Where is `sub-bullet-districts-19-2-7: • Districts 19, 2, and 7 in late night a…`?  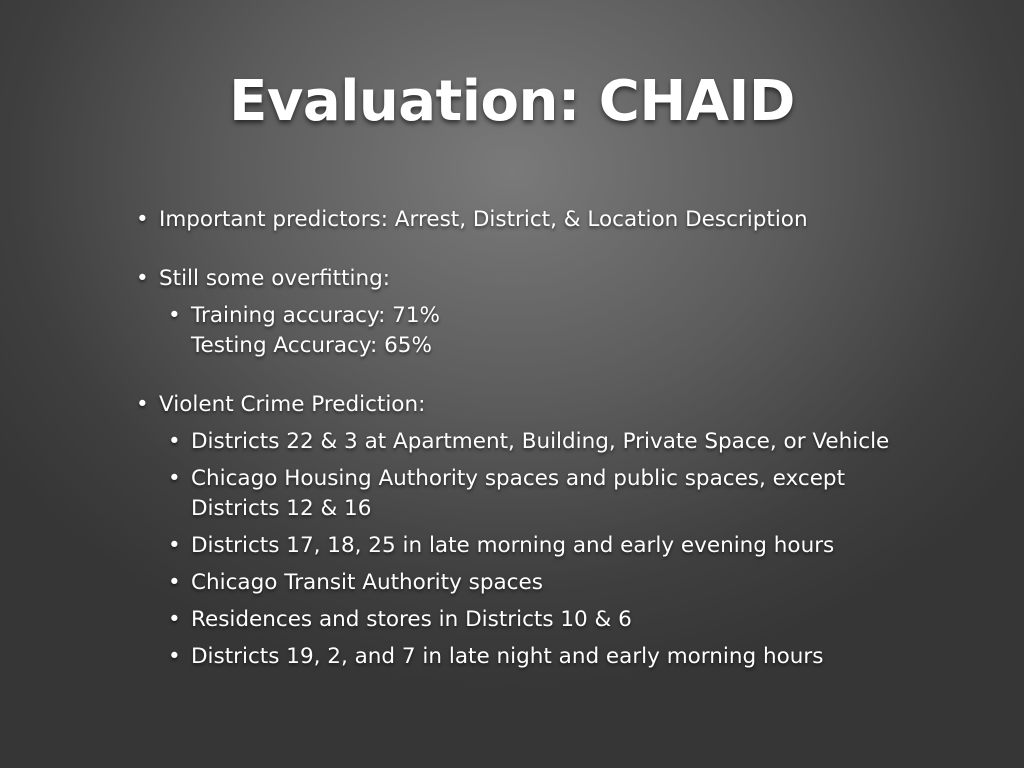
sub-bullet-districts-19-2-7: • Districts 19, 2, and 7 in late night a… is located at coordinates (562, 657).